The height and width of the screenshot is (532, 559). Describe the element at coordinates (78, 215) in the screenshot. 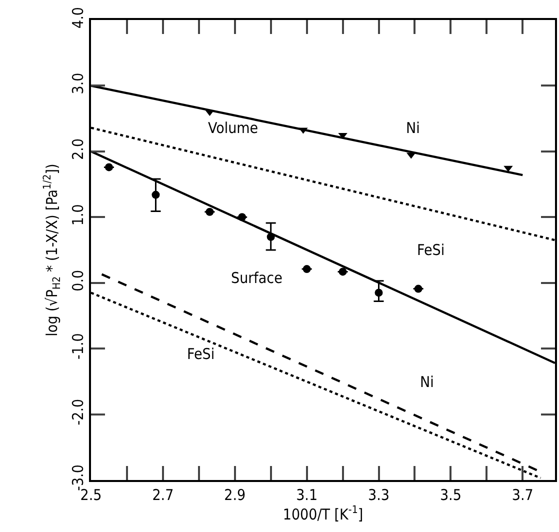

I see `y-tick-label: 1.0` at that location.